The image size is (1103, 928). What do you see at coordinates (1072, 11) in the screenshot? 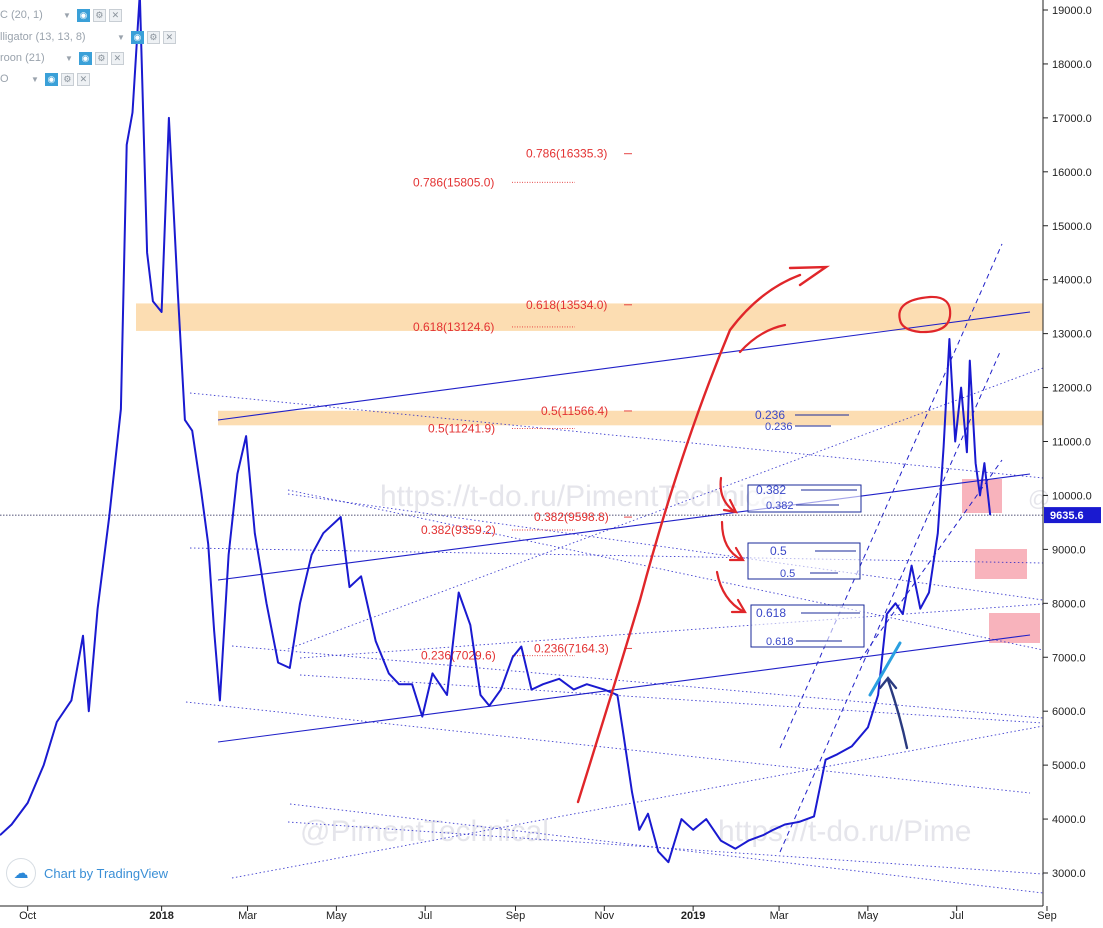
I see `price-tick-label: 19000.0` at bounding box center [1072, 11].